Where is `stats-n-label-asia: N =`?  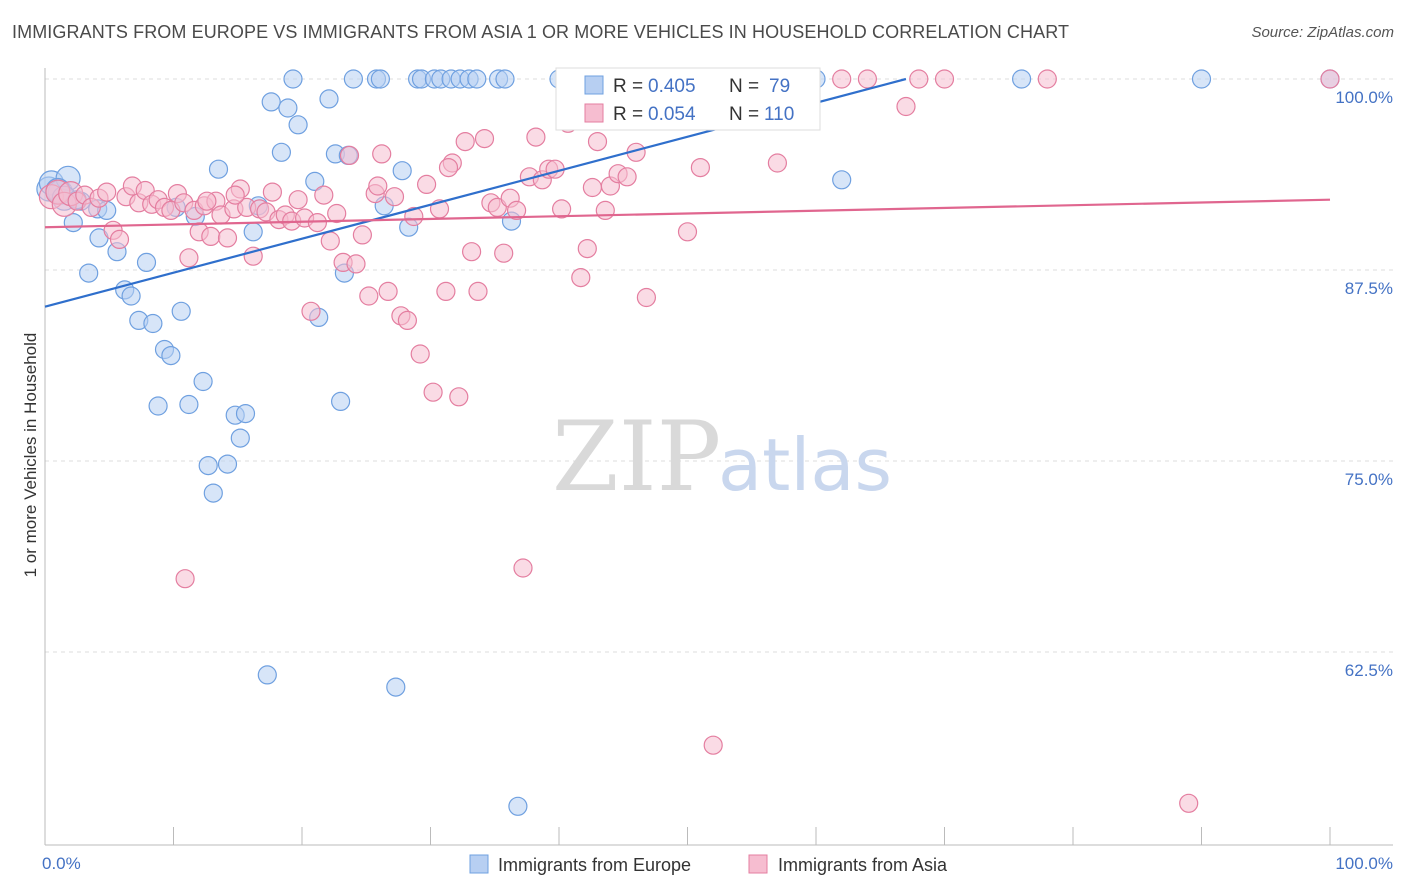
stats-n-label-asia: N = is located at coordinates (744, 114).